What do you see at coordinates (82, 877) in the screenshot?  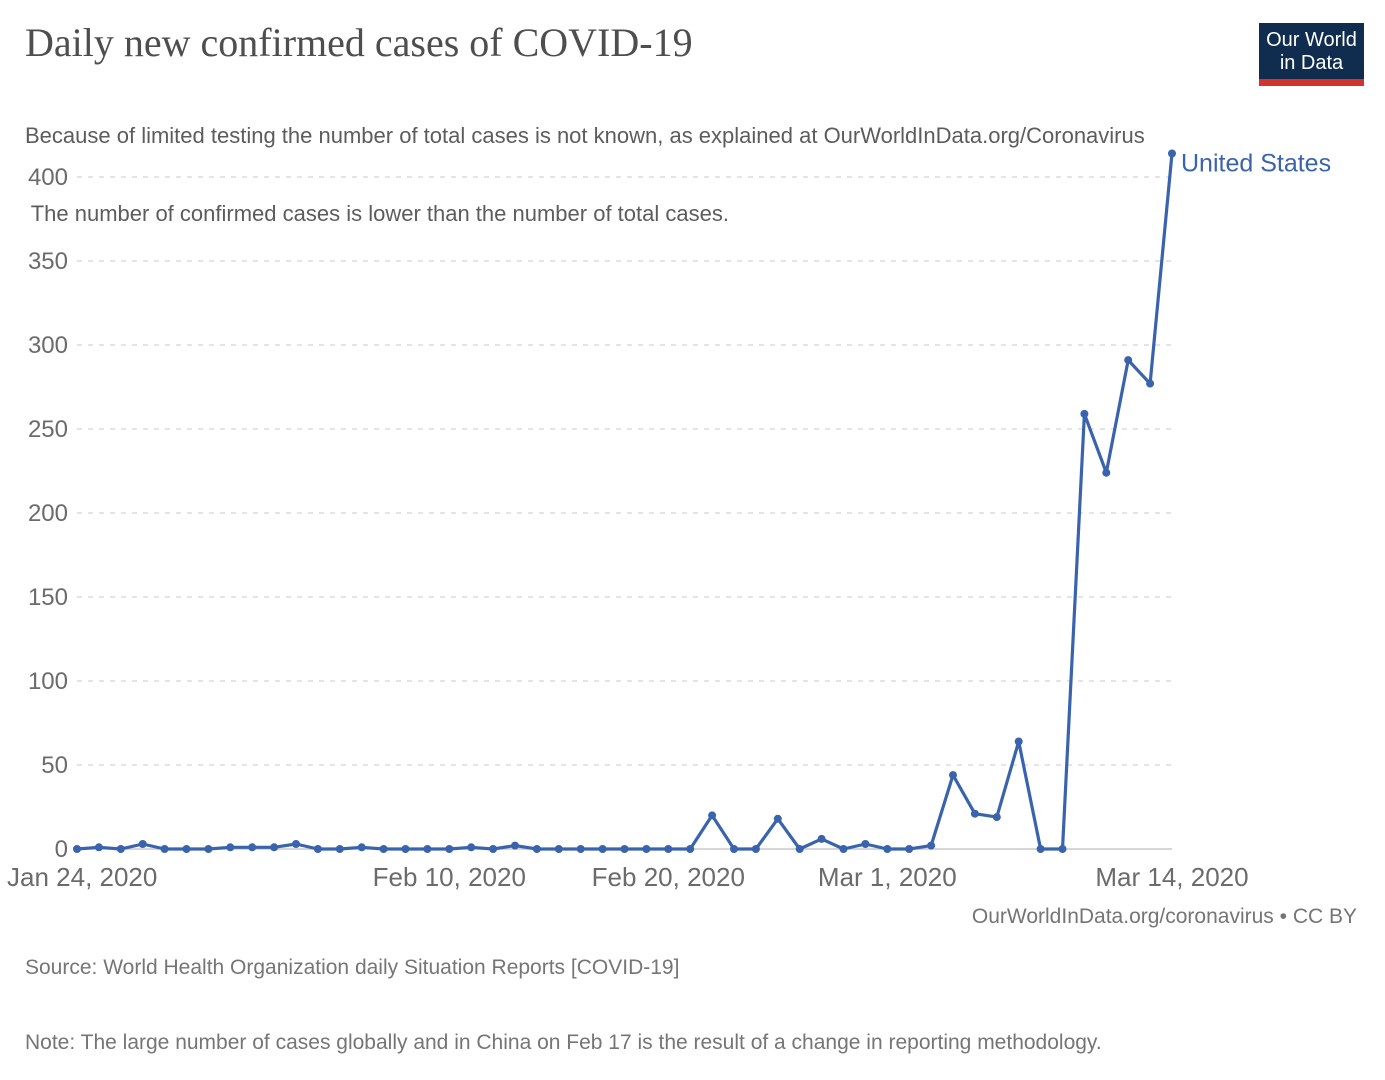 I see `x-axis-tick-label: Jan 24, 2020` at bounding box center [82, 877].